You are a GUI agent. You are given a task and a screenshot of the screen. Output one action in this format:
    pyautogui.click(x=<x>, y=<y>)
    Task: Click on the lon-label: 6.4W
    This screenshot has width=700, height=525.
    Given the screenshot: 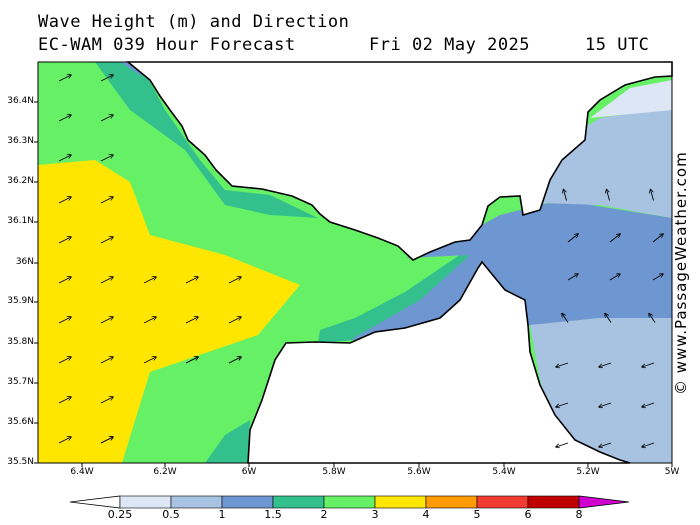 What is the action you would take?
    pyautogui.click(x=82, y=472)
    